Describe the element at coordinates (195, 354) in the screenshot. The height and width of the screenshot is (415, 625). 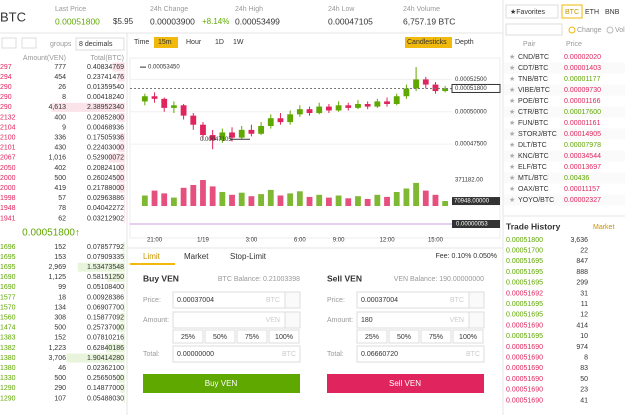
I see `total-input: 0.00000000` at that location.